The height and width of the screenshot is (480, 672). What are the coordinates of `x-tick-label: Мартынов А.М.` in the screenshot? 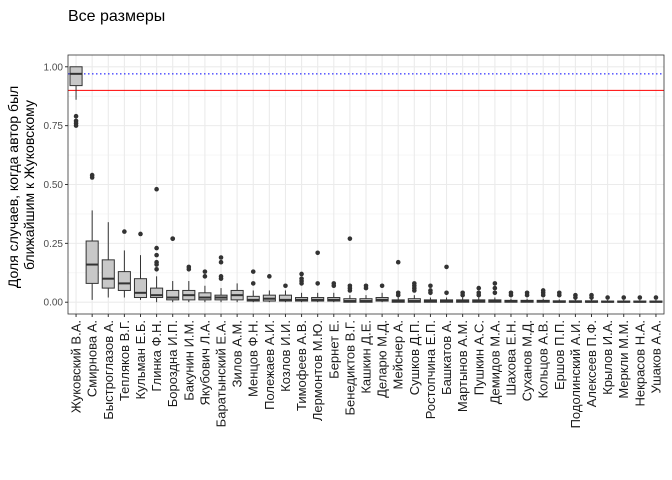 It's located at (462, 366).